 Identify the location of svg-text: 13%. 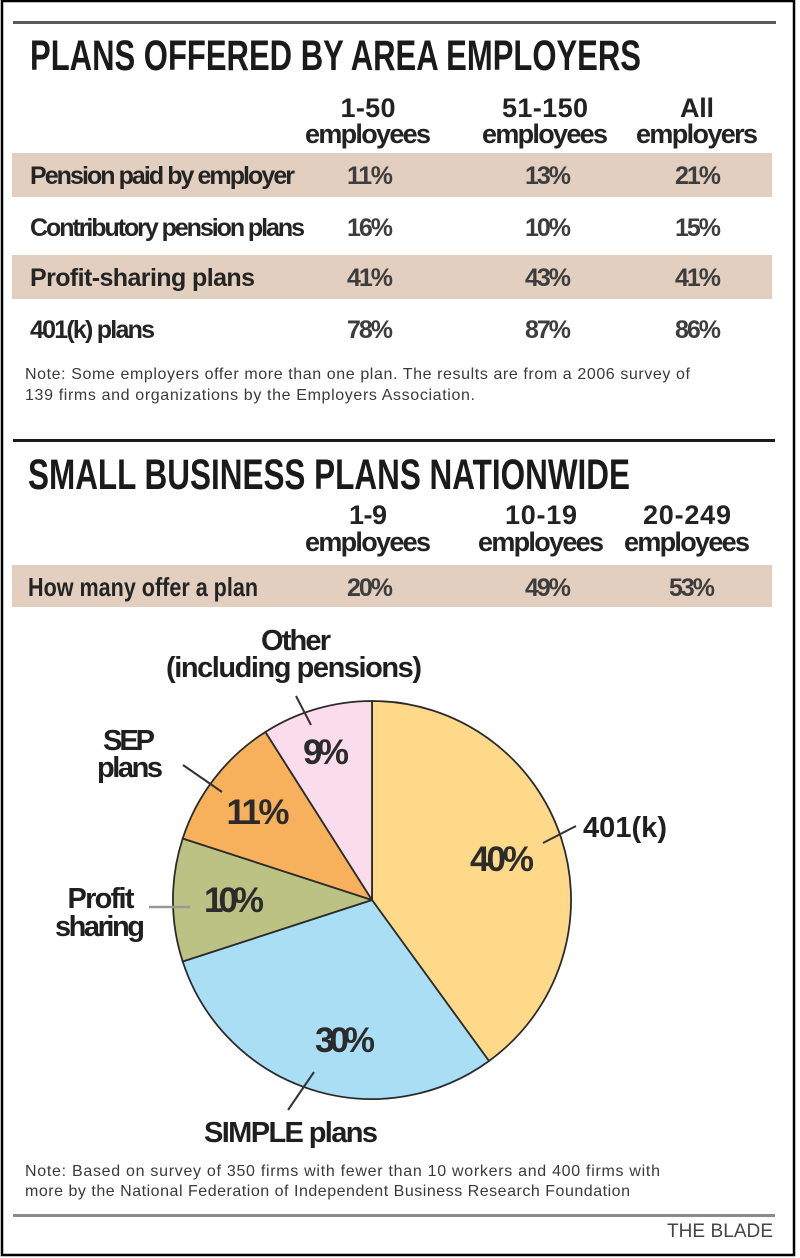
(548, 176).